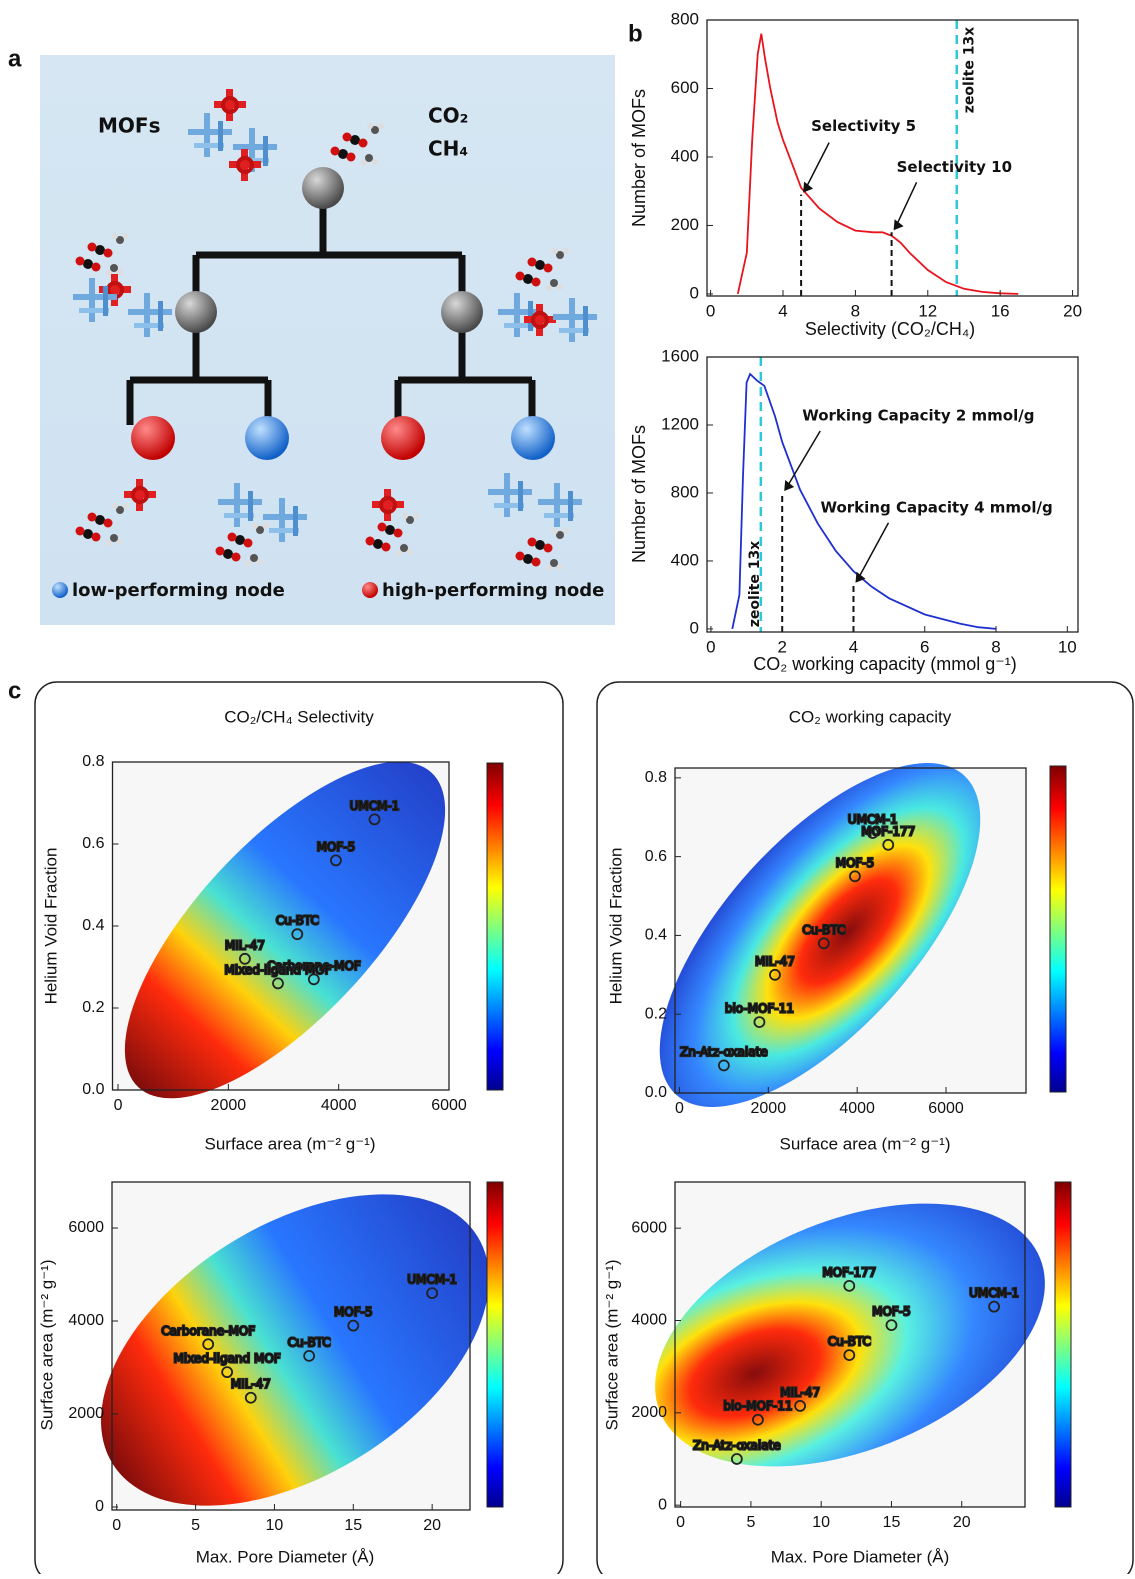 The width and height of the screenshot is (1135, 1579). Describe the element at coordinates (656, 856) in the screenshot. I see `y-tick-label: 0.6` at that location.